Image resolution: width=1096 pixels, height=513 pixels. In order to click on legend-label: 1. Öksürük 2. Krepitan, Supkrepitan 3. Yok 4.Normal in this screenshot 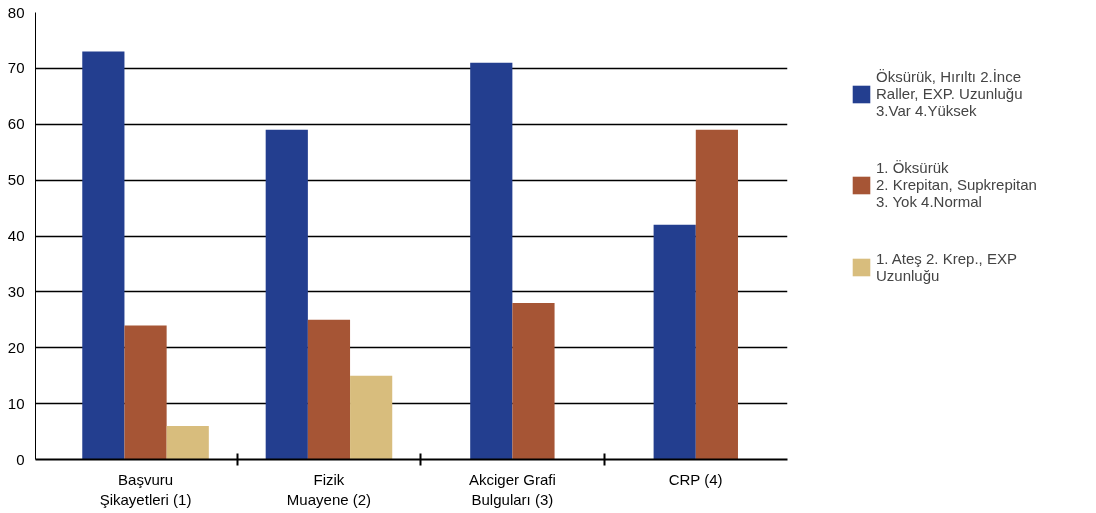, I will do `click(956, 184)`.